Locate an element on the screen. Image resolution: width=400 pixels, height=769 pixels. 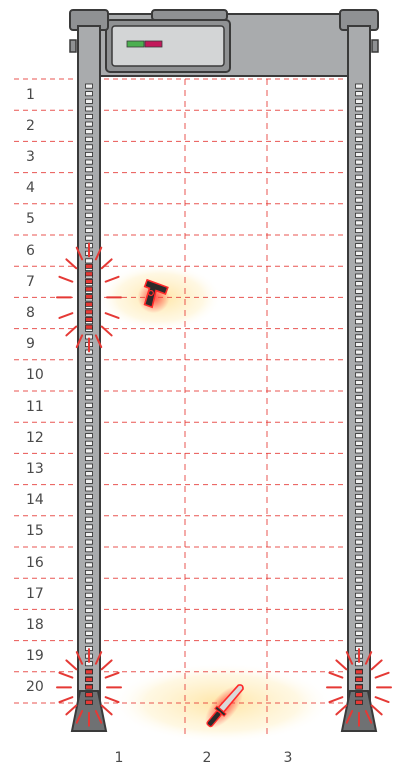
control-panel-indicators is located at coordinates (144, 44).